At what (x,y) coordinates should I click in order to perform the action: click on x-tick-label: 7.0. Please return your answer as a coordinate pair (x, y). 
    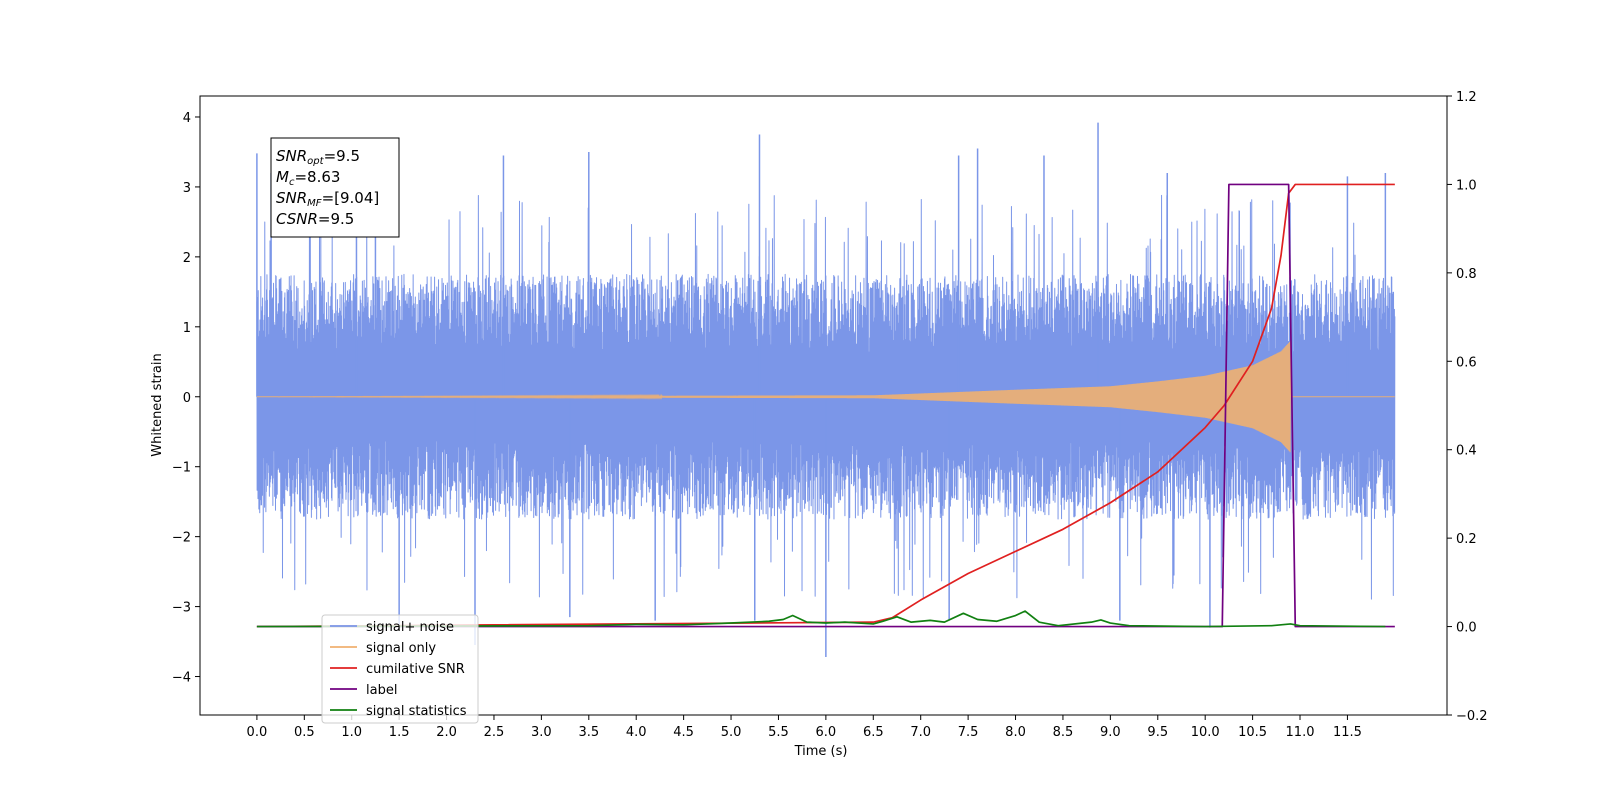
    Looking at the image, I should click on (920, 732).